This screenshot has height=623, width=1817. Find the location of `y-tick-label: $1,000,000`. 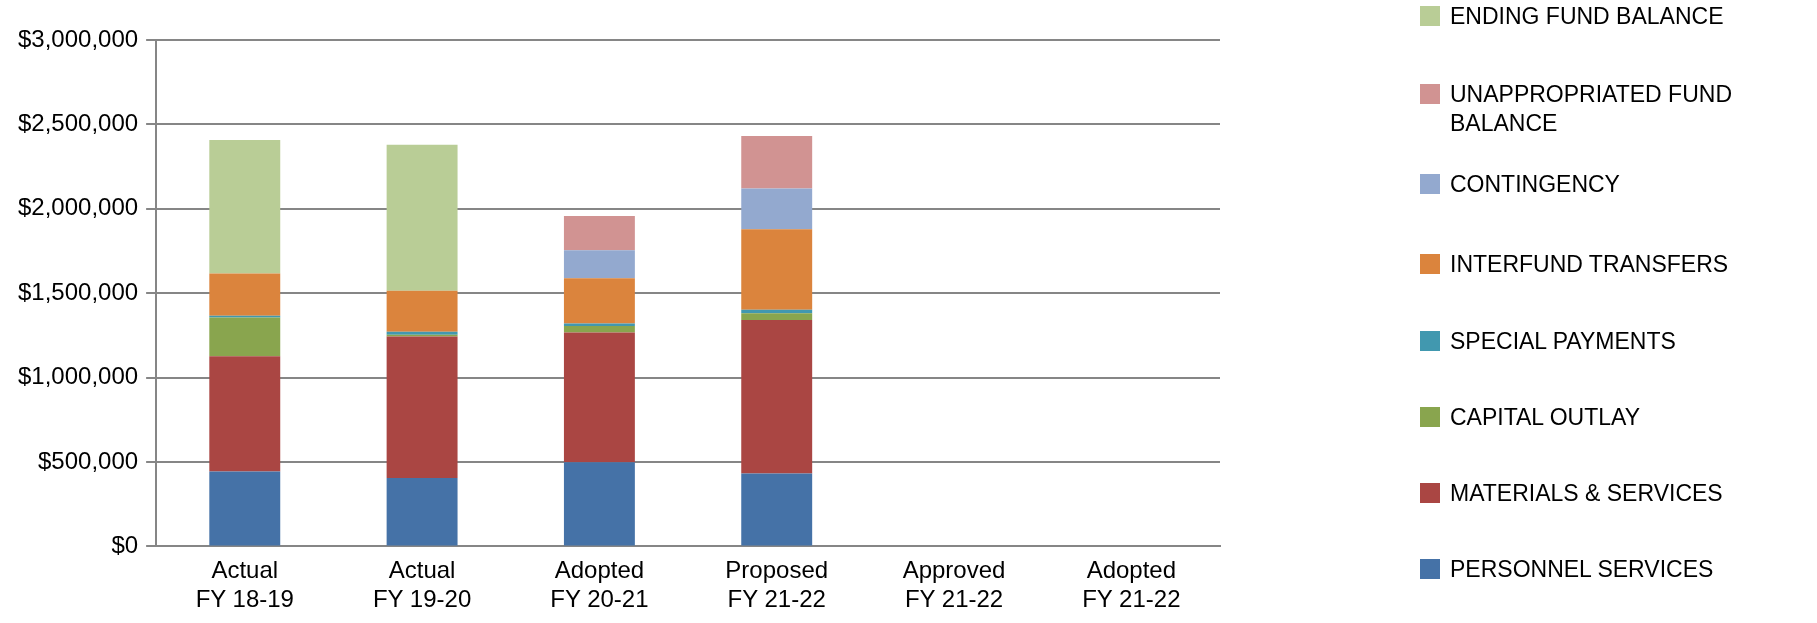

y-tick-label: $1,000,000 is located at coordinates (78, 376).